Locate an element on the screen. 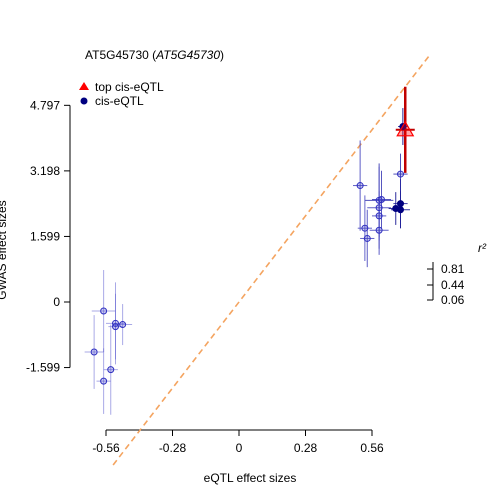 This screenshot has height=500, width=500. x-tick-label: 0.56 is located at coordinates (372, 448).